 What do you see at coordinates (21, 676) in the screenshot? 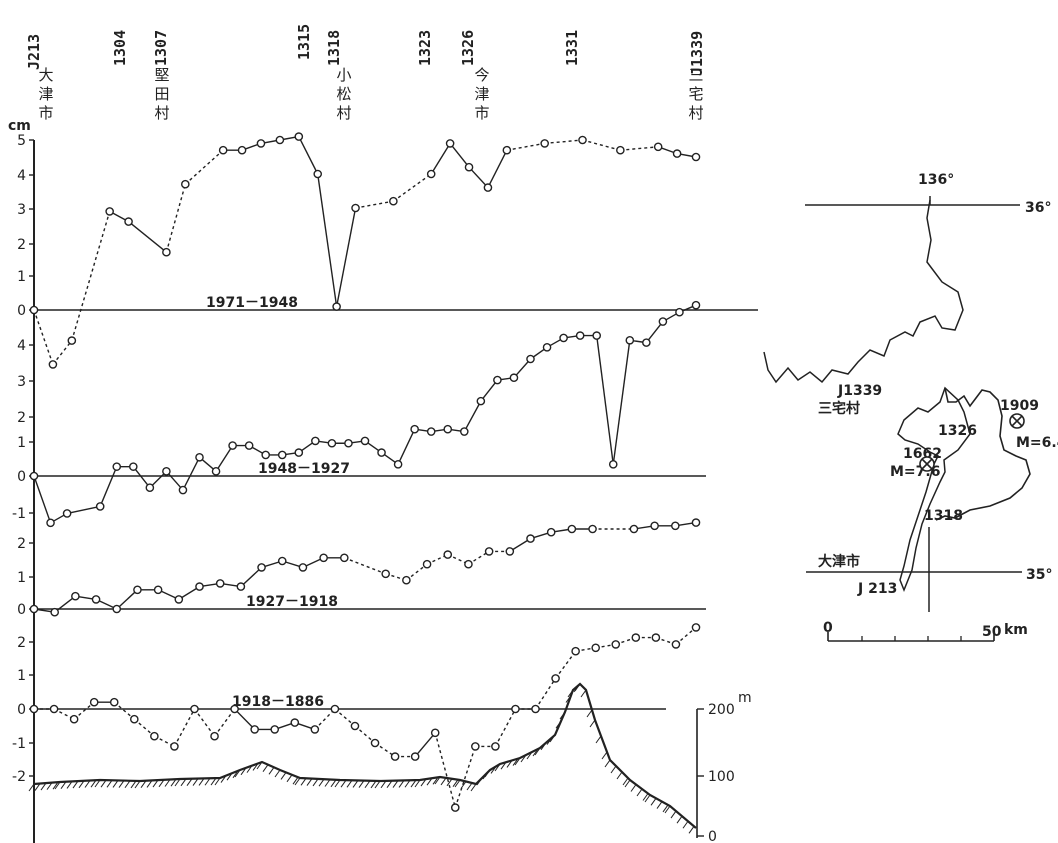
I see `y-tick-label: 1` at bounding box center [21, 676].